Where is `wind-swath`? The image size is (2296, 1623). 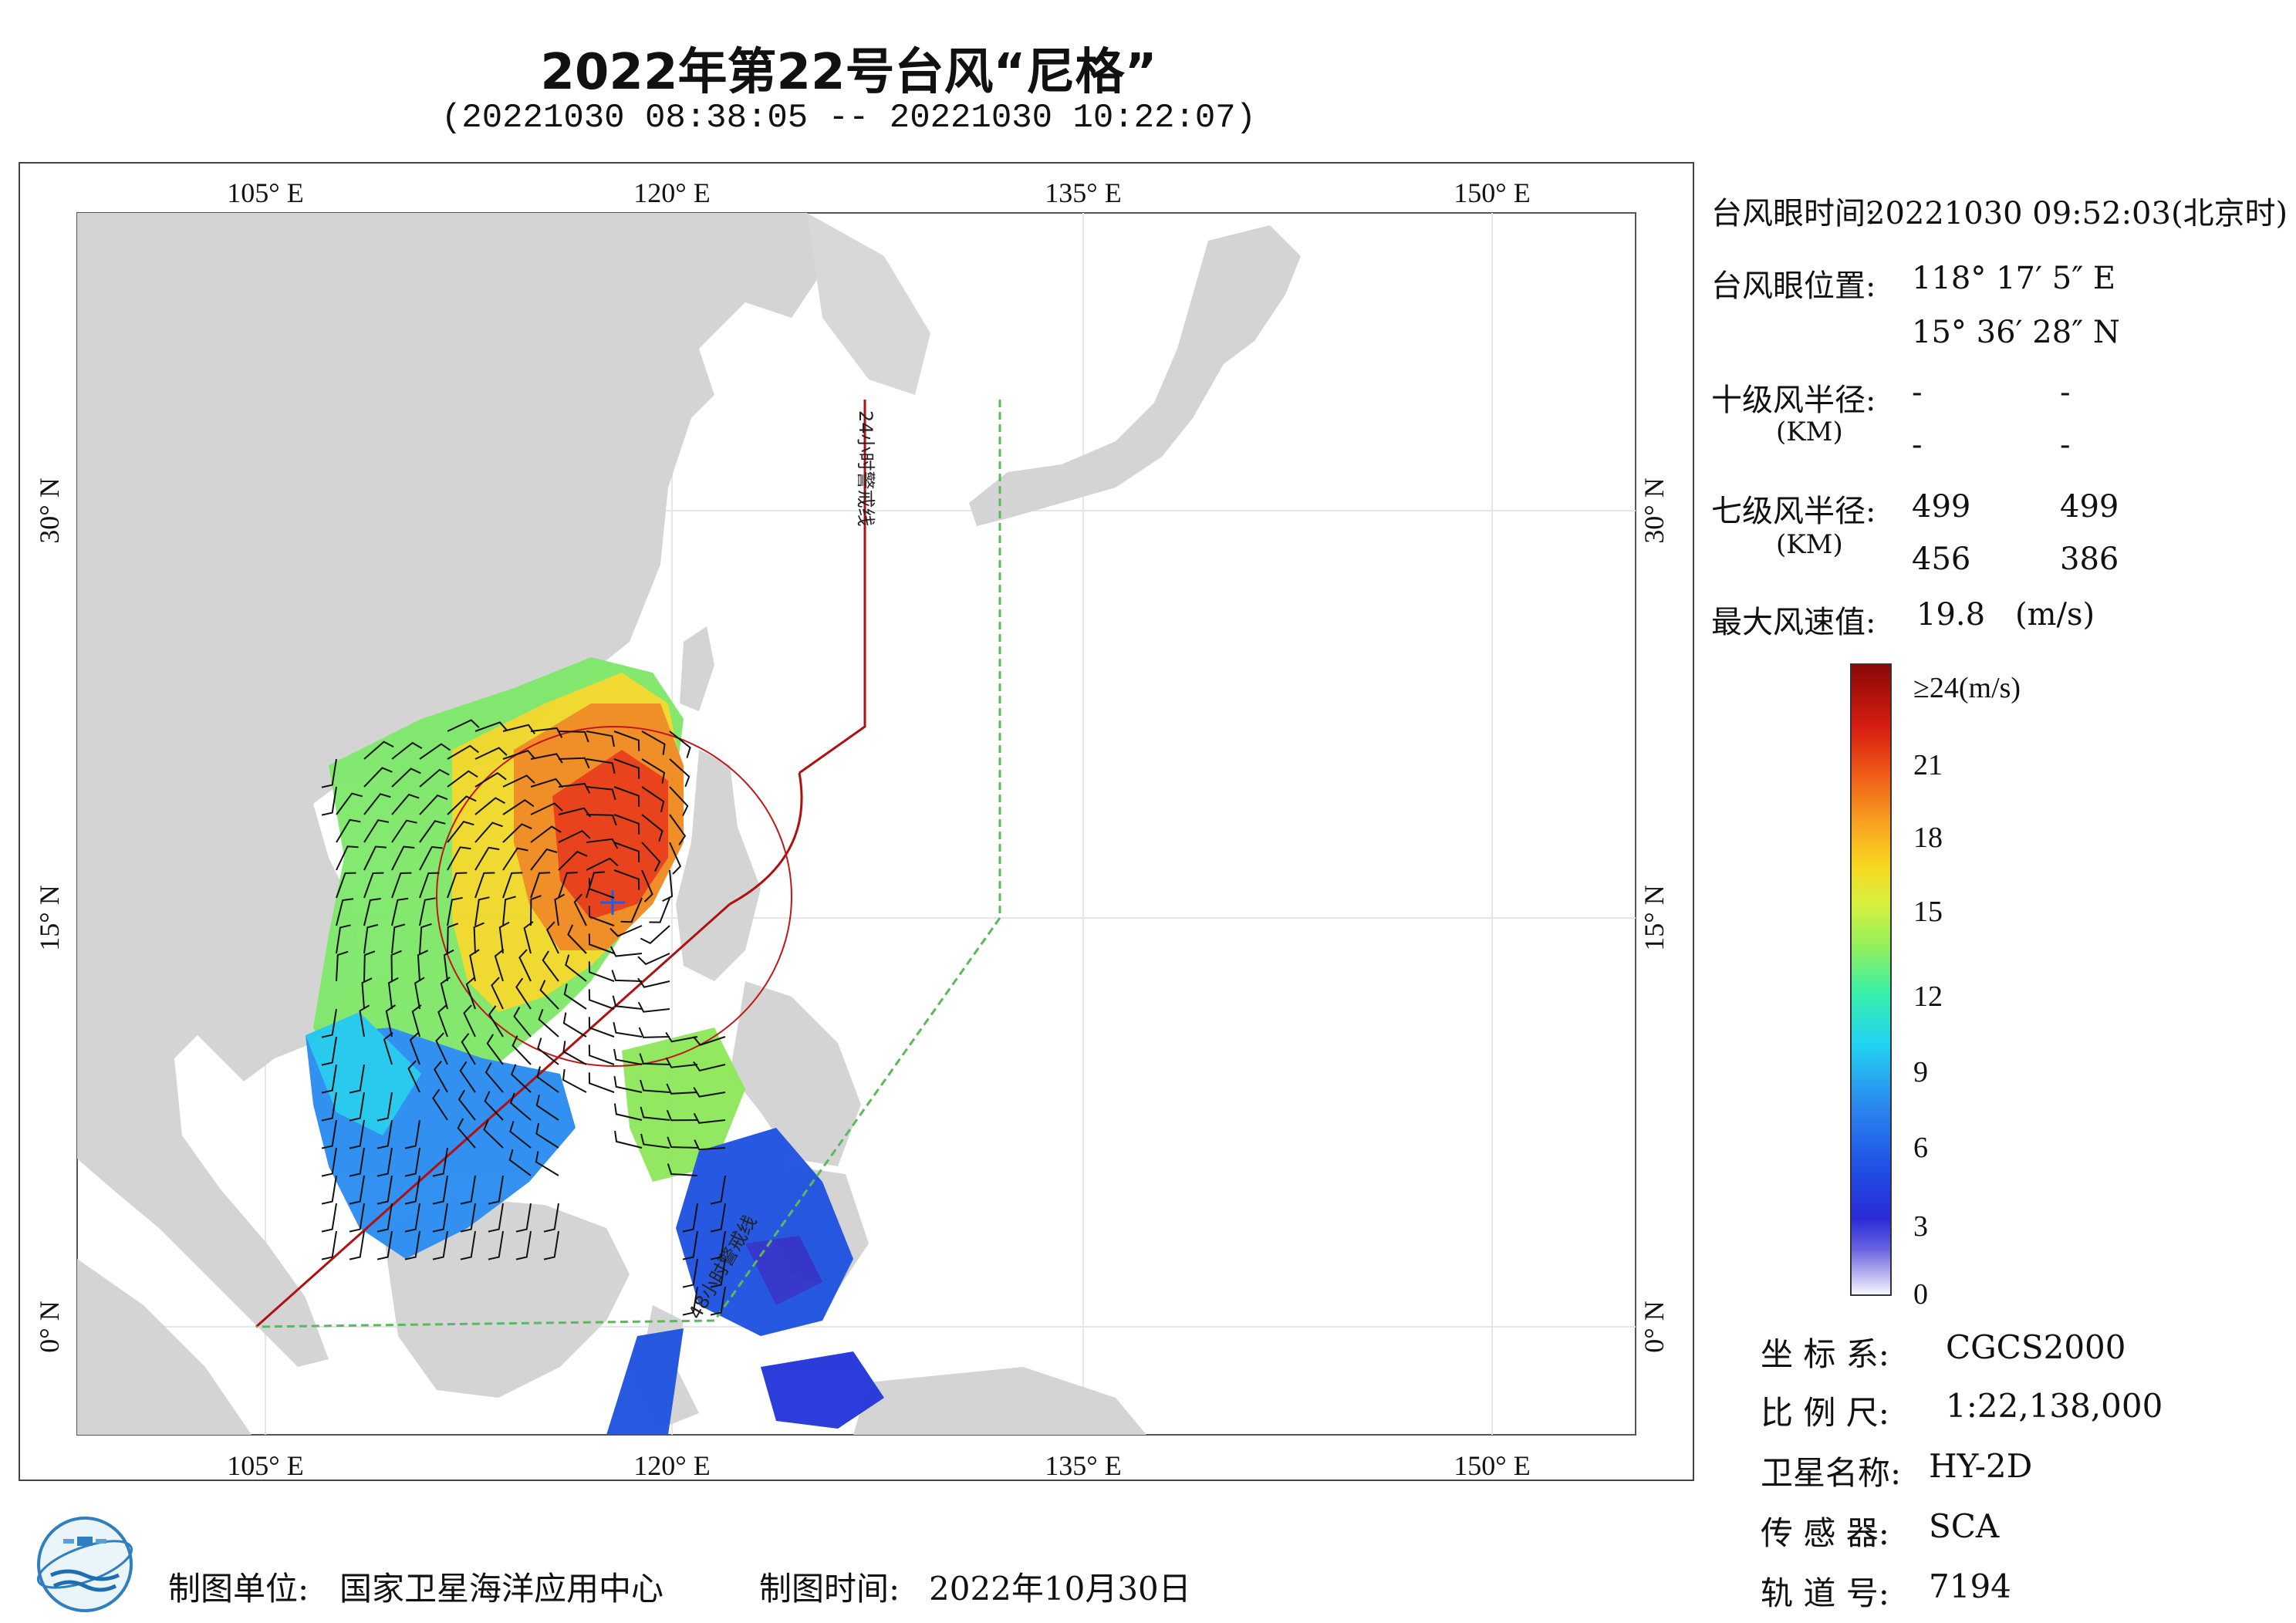
wind-swath is located at coordinates (595, 1046).